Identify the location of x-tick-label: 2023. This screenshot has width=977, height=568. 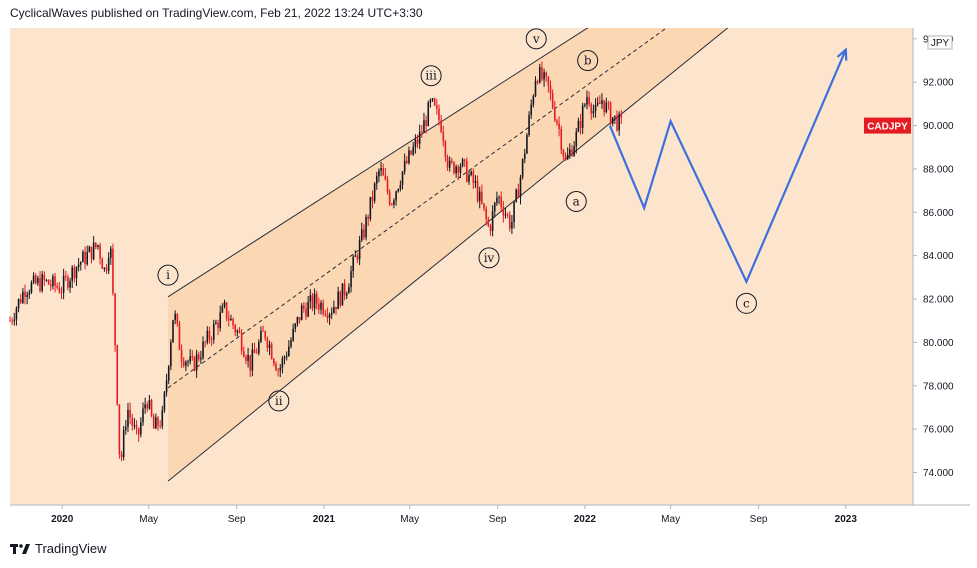
(846, 519).